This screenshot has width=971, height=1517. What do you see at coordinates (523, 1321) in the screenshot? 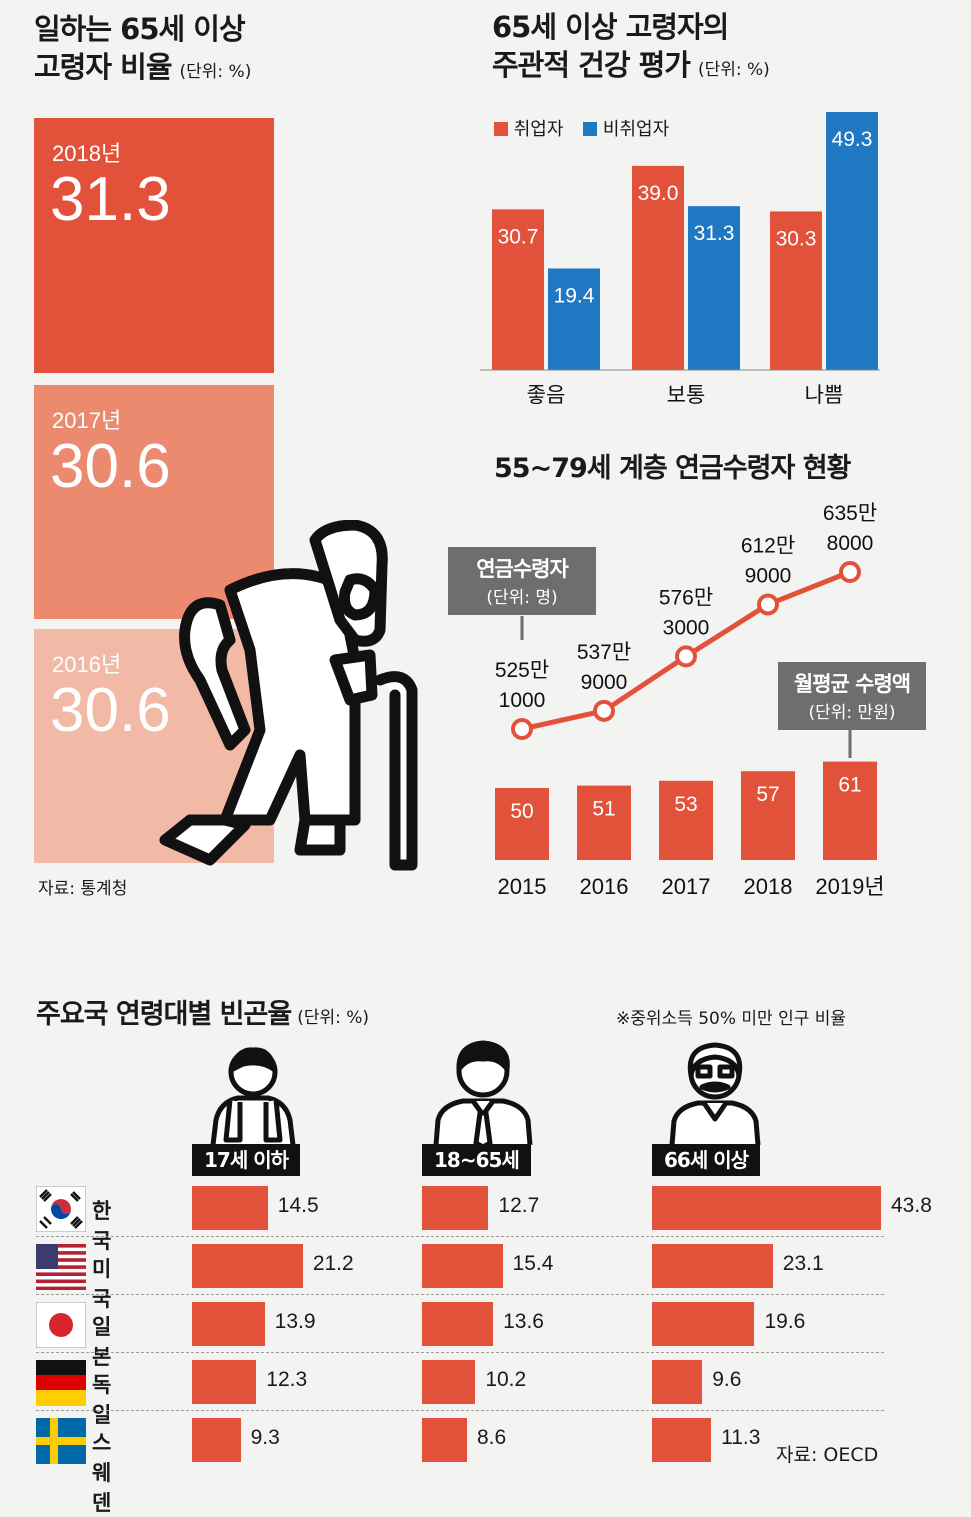
I see `poverty-bar-label: 13.6` at bounding box center [523, 1321].